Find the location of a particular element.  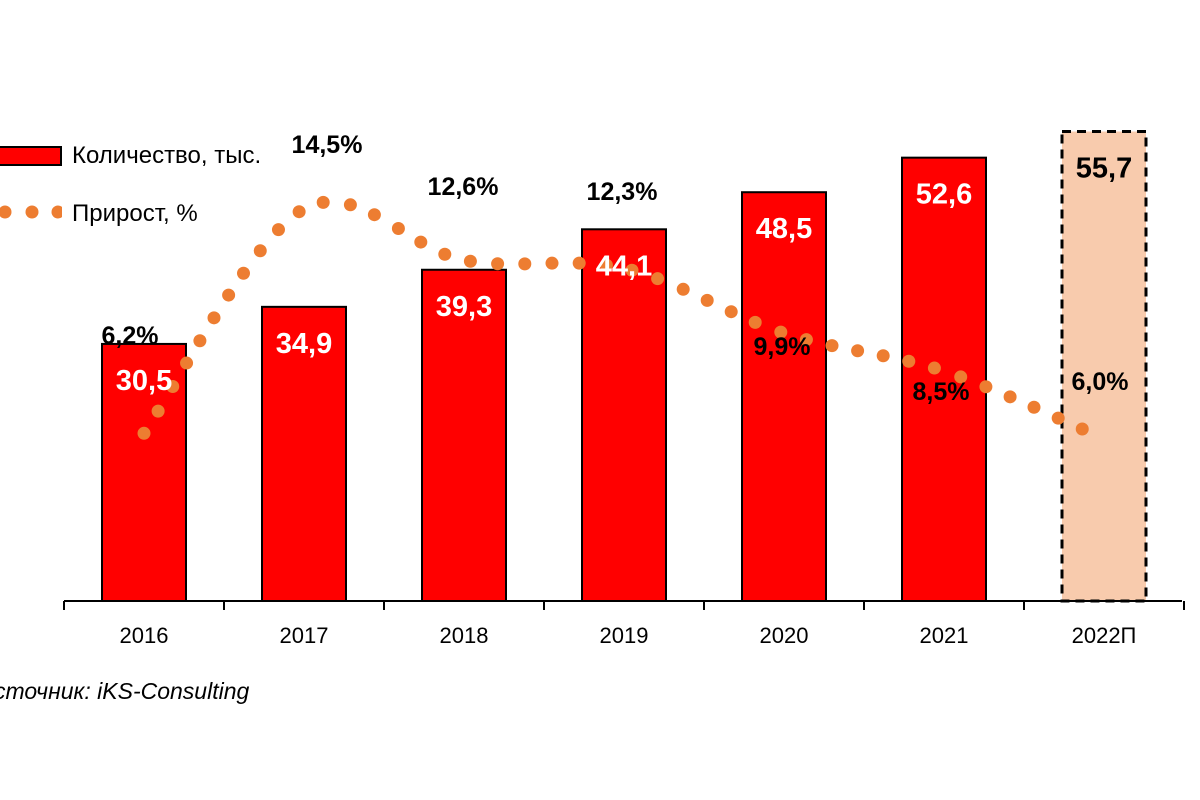

bar-2021 is located at coordinates (944, 379).